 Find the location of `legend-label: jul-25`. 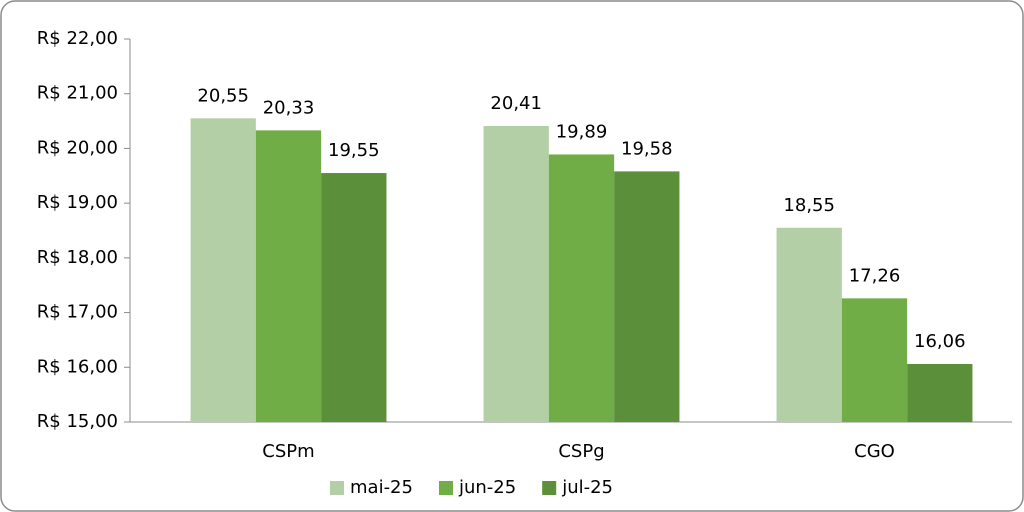

legend-label: jul-25 is located at coordinates (587, 487).